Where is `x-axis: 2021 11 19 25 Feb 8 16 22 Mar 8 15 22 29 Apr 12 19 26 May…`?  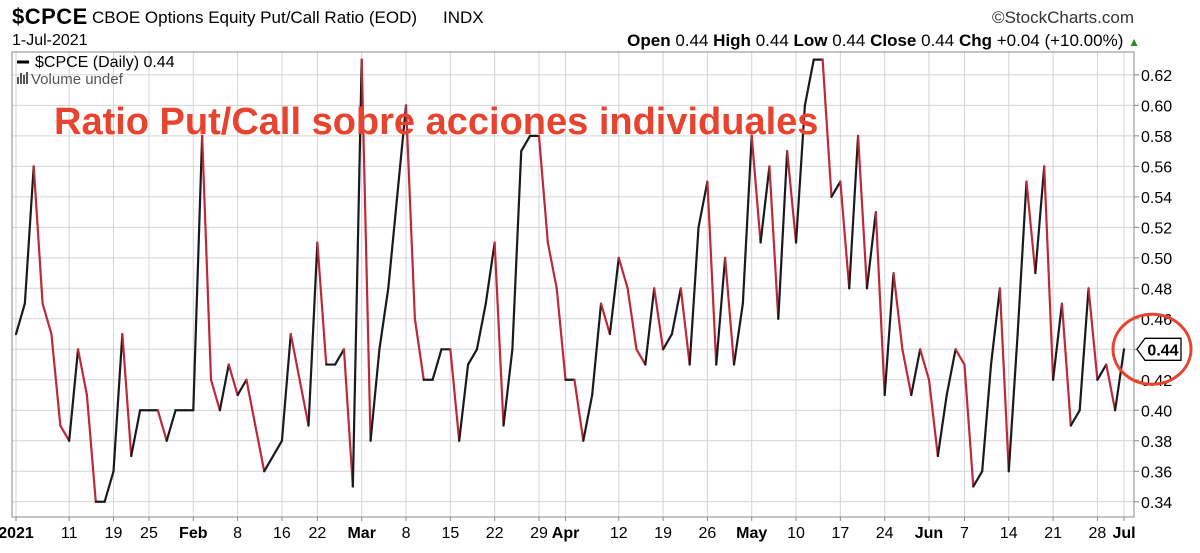
x-axis: 2021 11 19 25 Feb 8 16 22 Mar 8 15 22 29 Apr 12 19 26 May… is located at coordinates (568, 529).